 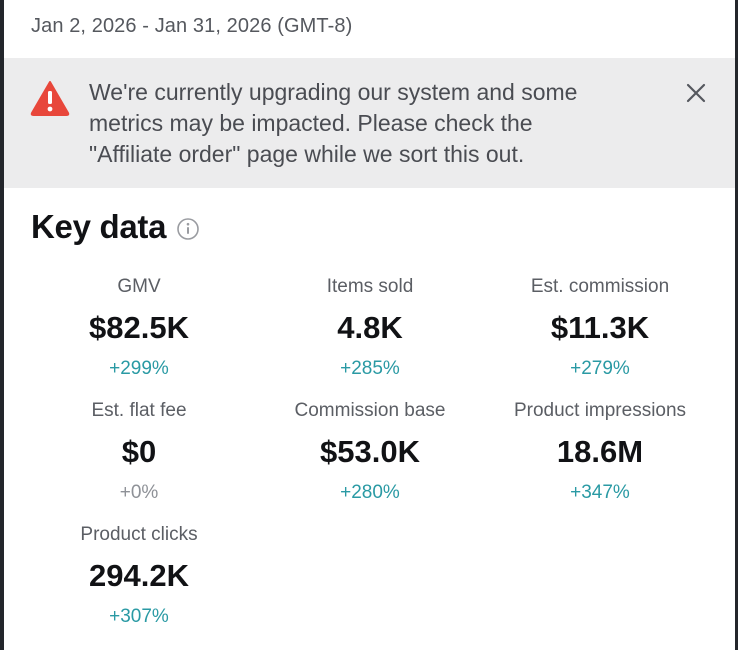 I want to click on metric-est-flat-fee: Est. flat fee $0 +0%, so click(x=139, y=452).